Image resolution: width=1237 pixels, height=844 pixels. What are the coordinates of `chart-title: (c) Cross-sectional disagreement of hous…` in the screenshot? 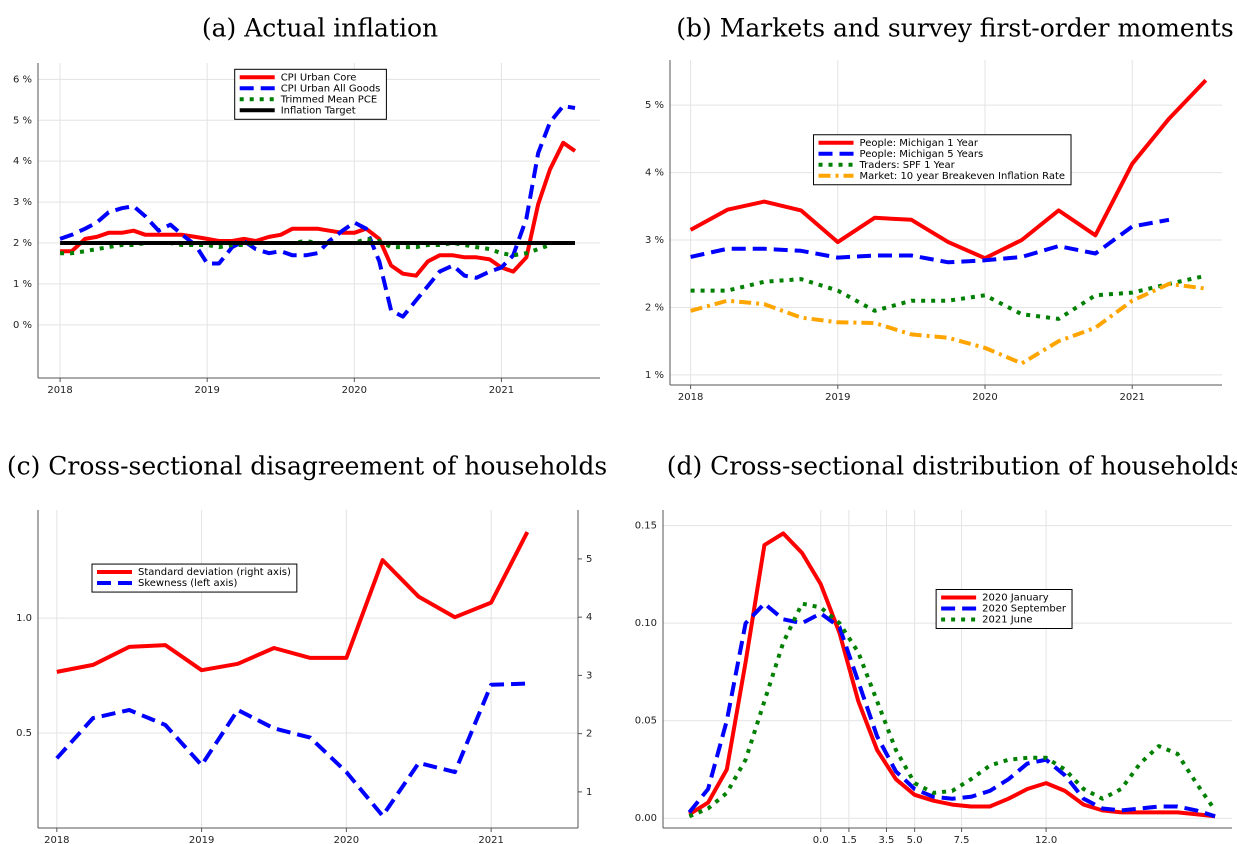 It's located at (307, 466).